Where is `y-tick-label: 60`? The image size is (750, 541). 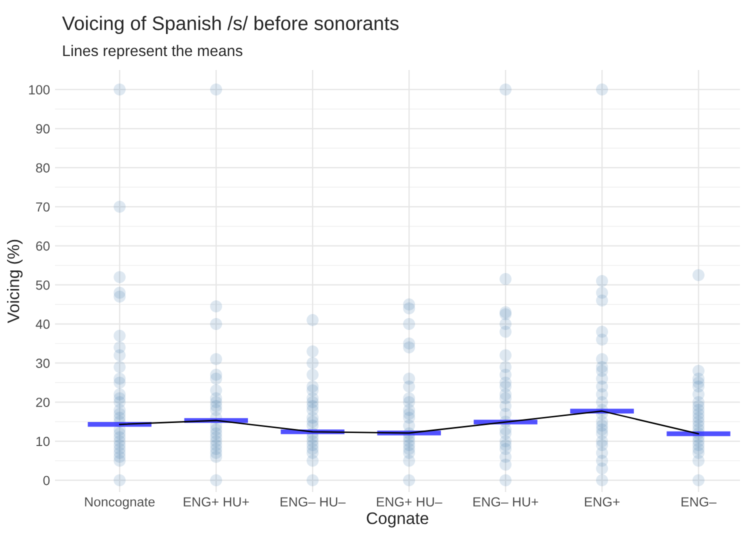 y-tick-label: 60 is located at coordinates (43, 246).